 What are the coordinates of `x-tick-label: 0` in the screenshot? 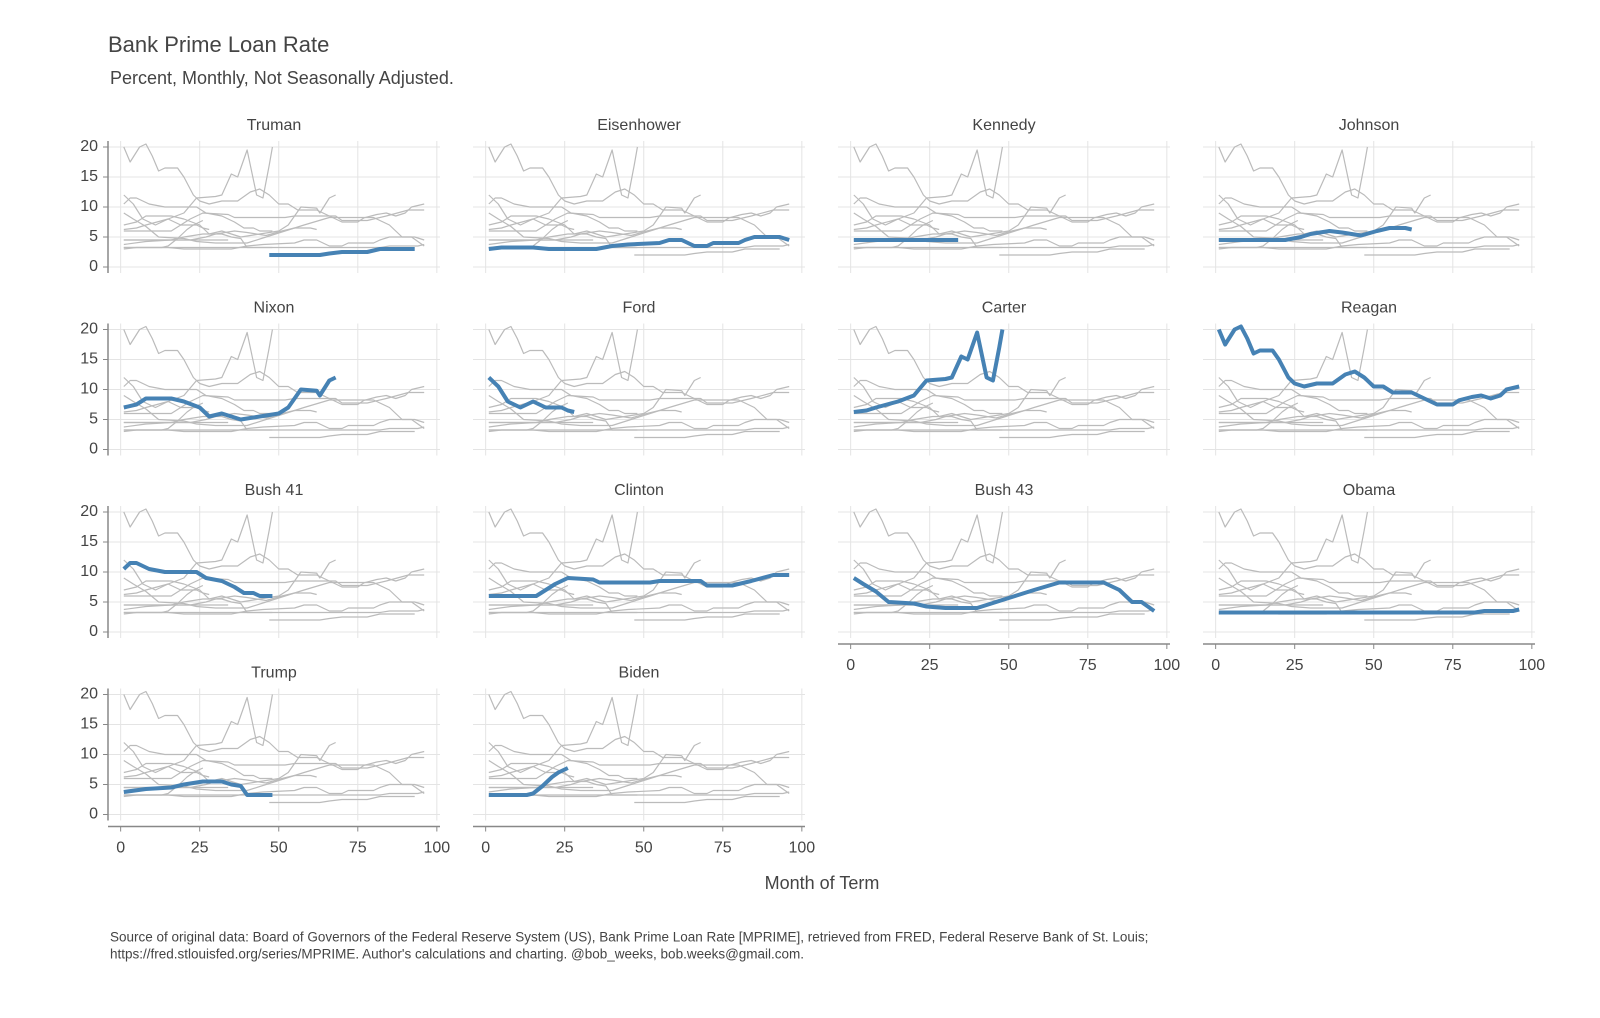 It's located at (485, 848).